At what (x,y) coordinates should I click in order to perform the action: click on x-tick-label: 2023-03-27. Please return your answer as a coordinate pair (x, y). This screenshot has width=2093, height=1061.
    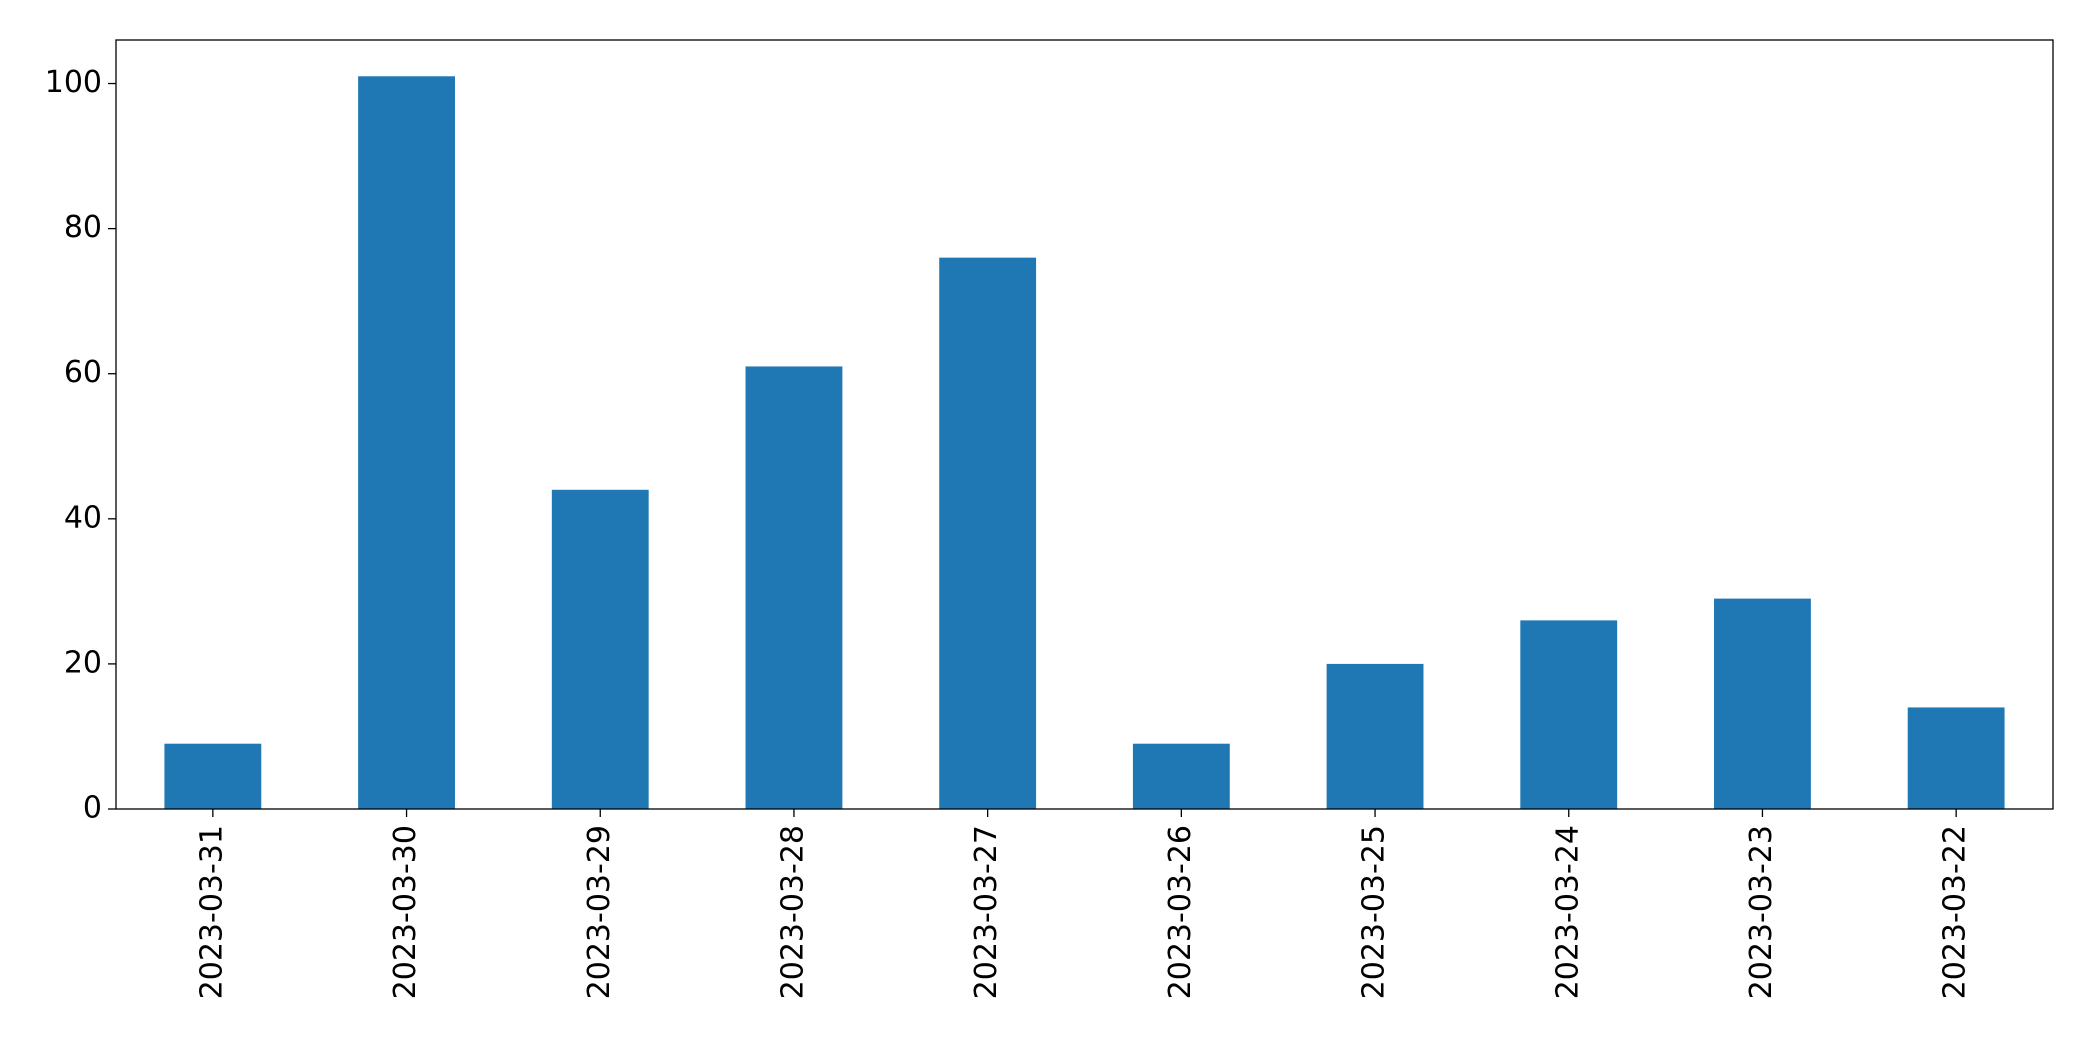
    Looking at the image, I should click on (986, 912).